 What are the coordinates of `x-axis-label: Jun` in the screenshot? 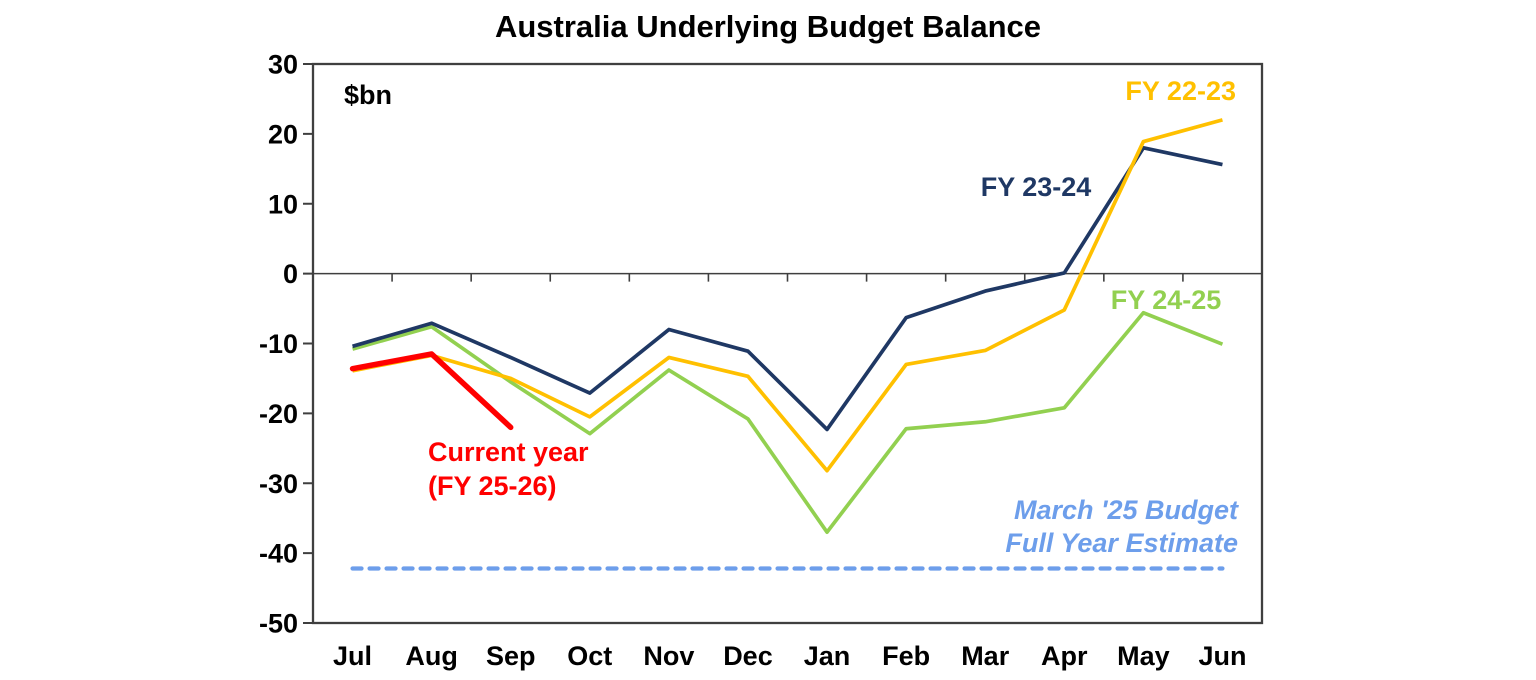 It's located at (1222, 656).